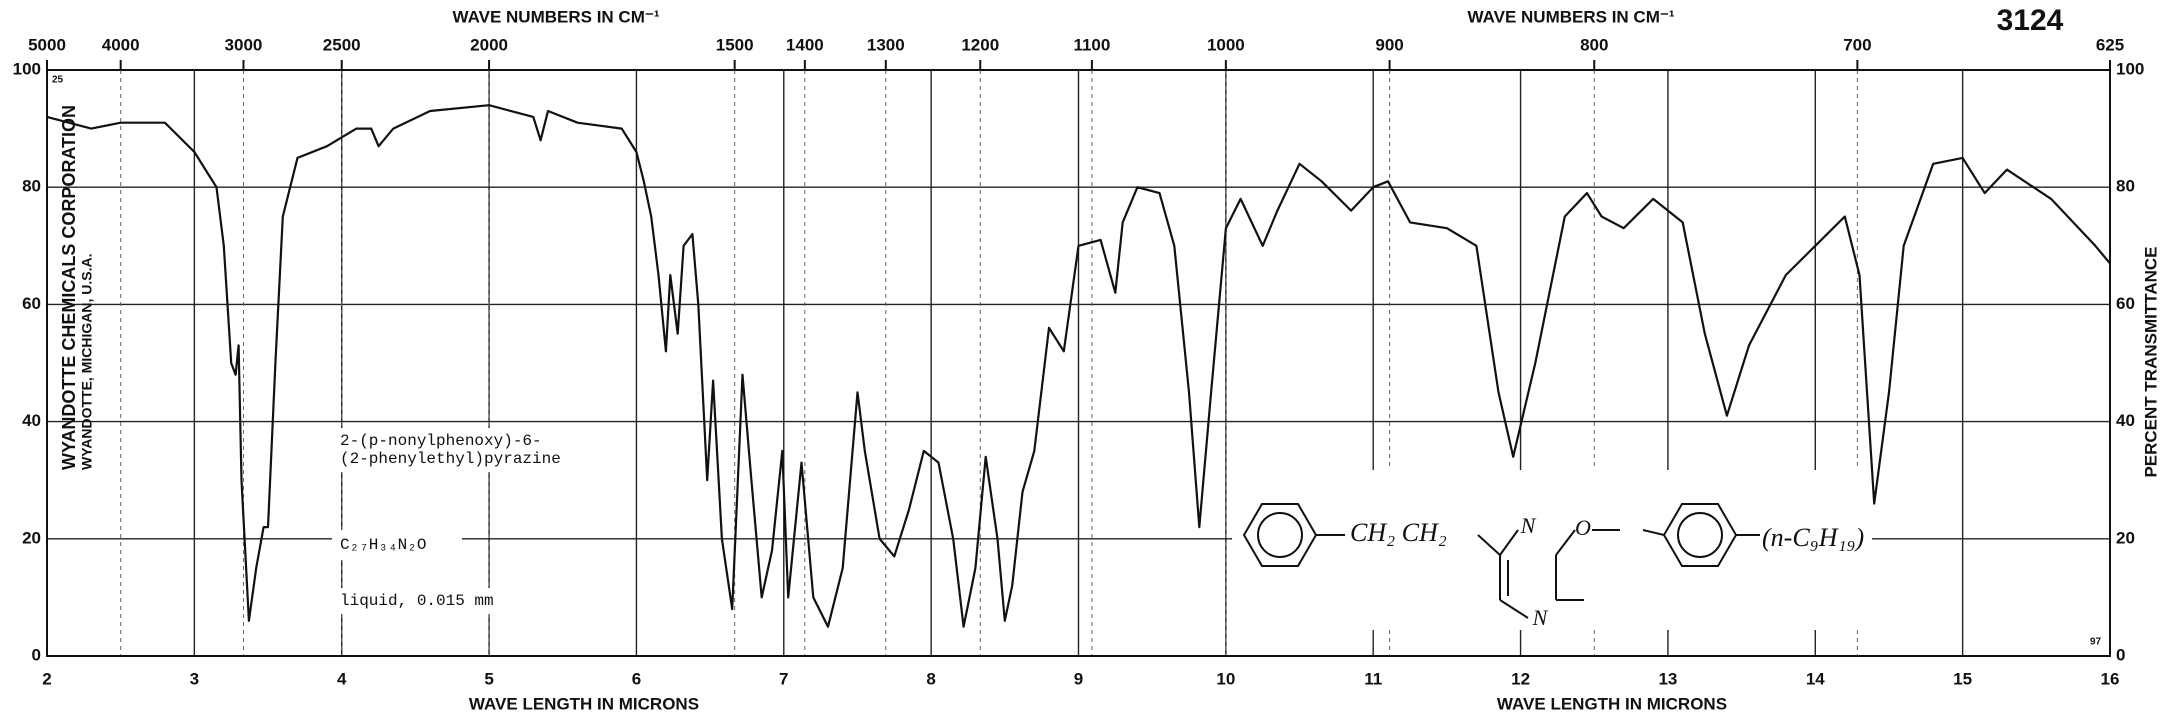 This screenshot has width=2169, height=718. I want to click on corner-mark: 25, so click(58, 80).